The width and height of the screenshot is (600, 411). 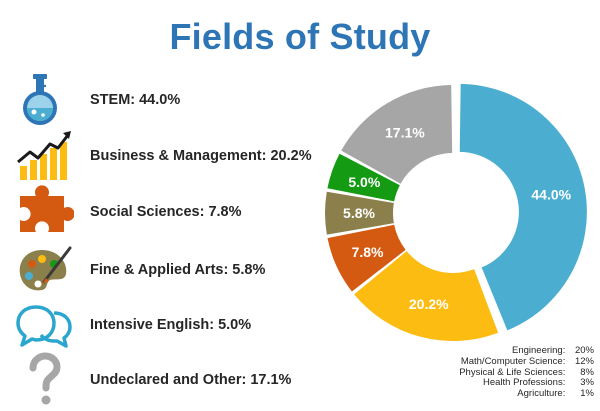 I want to click on legend-item-english: Intensive English: 5.0%, so click(x=165, y=325).